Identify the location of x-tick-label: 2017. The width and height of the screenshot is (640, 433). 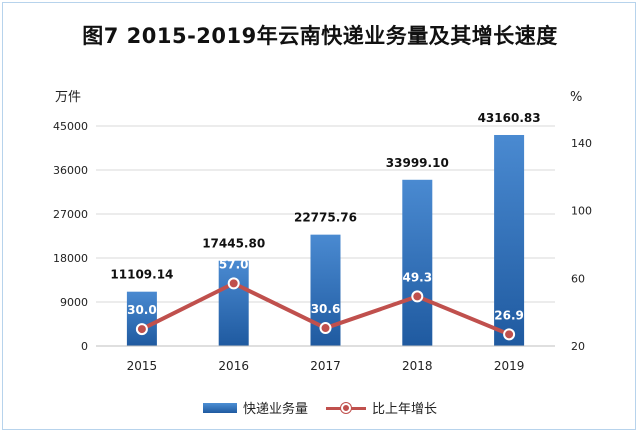
(325, 366).